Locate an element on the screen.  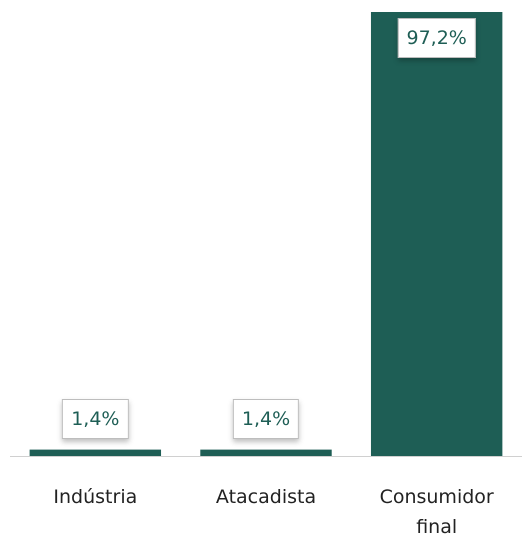
x-tick-label: Indústria is located at coordinates (95, 497).